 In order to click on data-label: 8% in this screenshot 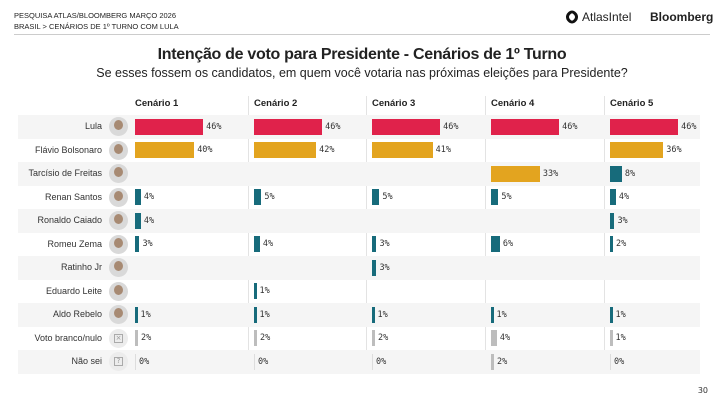, I will do `click(630, 173)`.